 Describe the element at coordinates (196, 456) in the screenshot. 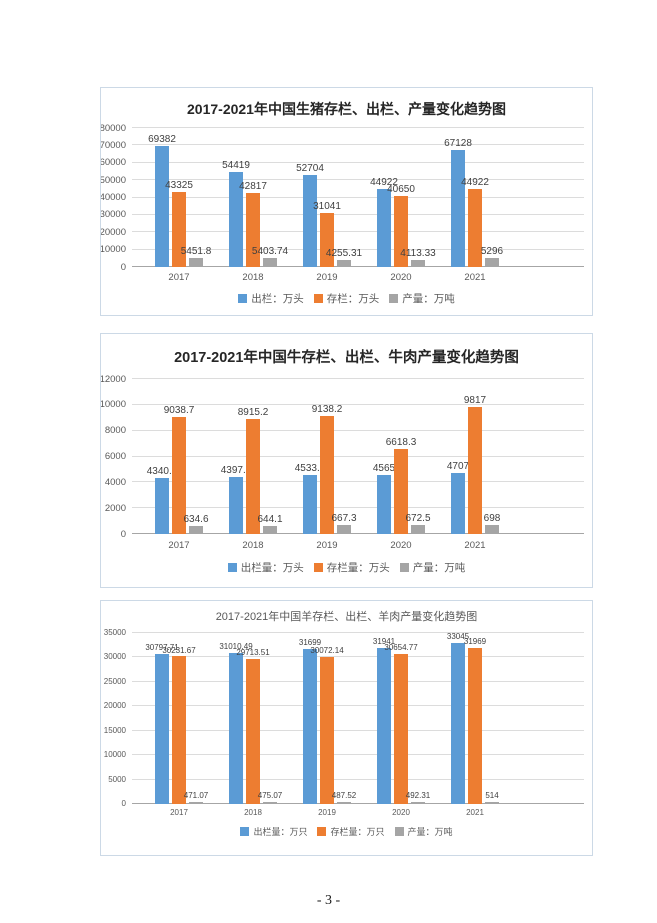

I see `bar-wrapper: 634.6` at that location.